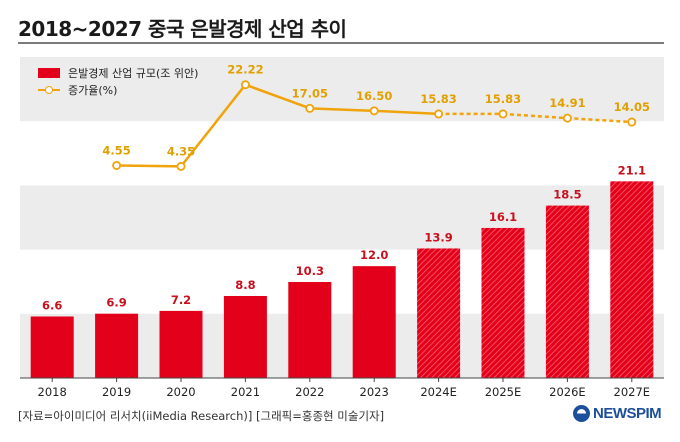 The height and width of the screenshot is (442, 680). What do you see at coordinates (310, 330) in the screenshot?
I see `bar-2022` at bounding box center [310, 330].